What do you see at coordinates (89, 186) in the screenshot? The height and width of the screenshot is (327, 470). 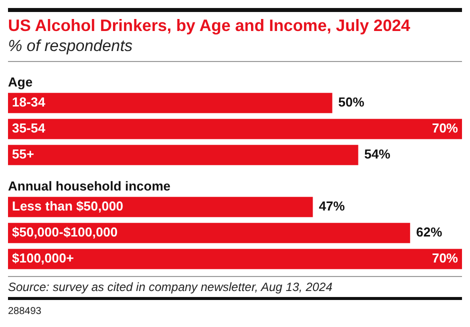 I see `annotation: Annual household income` at bounding box center [89, 186].